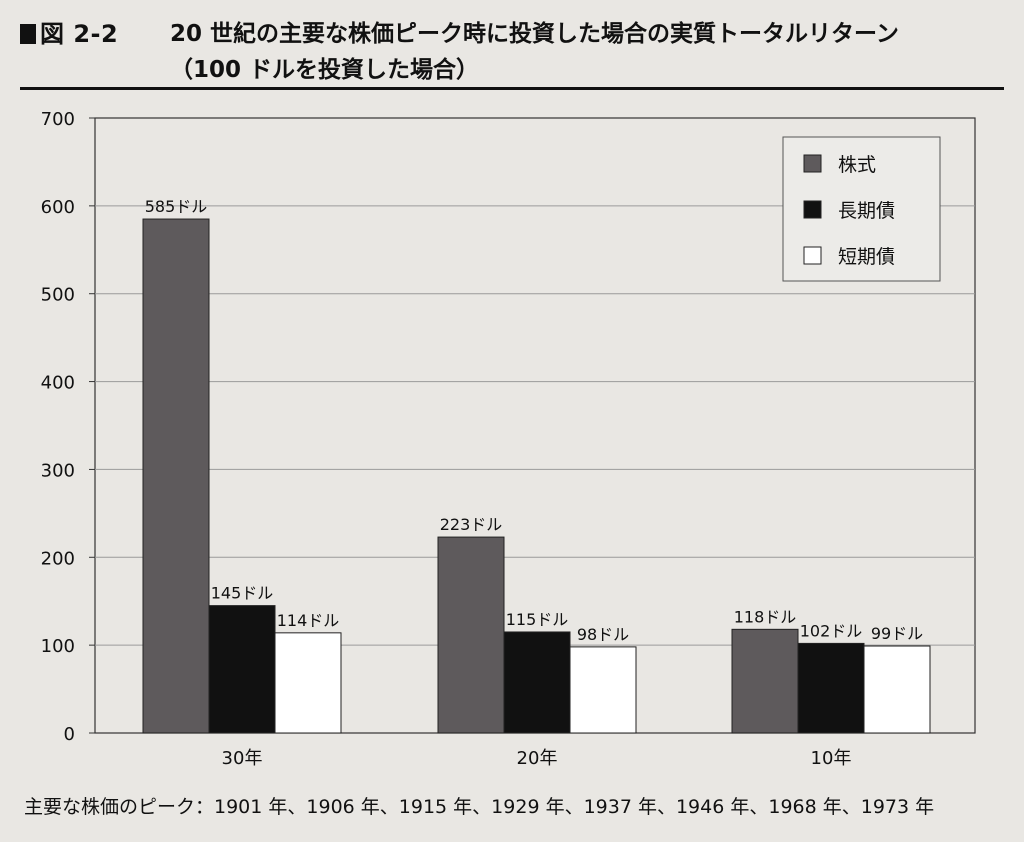 This screenshot has width=1024, height=842. I want to click on legend-label: 長期債, so click(866, 211).